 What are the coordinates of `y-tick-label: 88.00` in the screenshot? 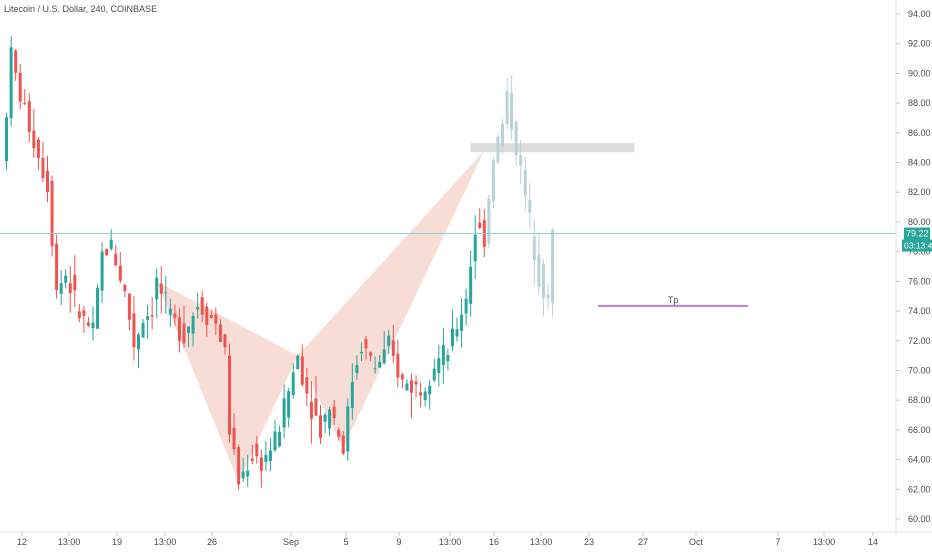 It's located at (919, 103).